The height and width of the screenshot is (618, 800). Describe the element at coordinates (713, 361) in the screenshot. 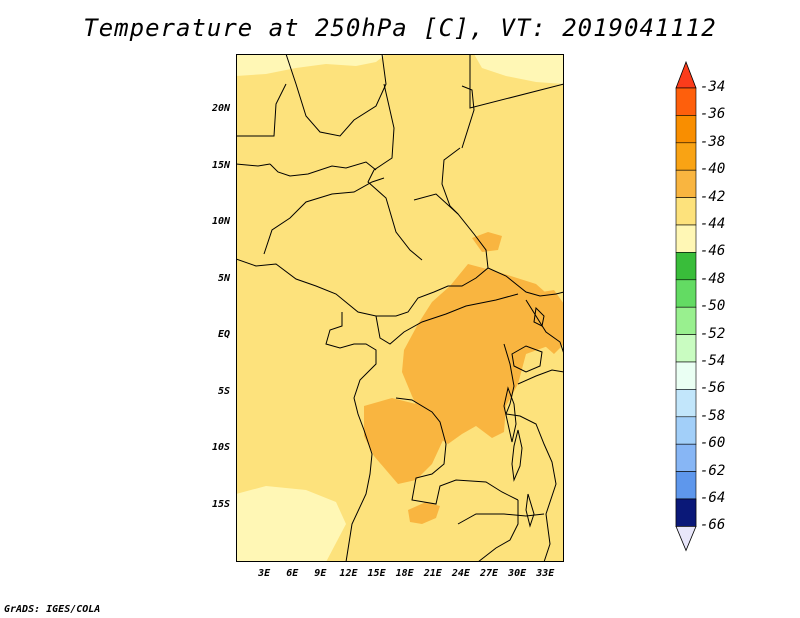

I see `colorbar-label: -54` at that location.